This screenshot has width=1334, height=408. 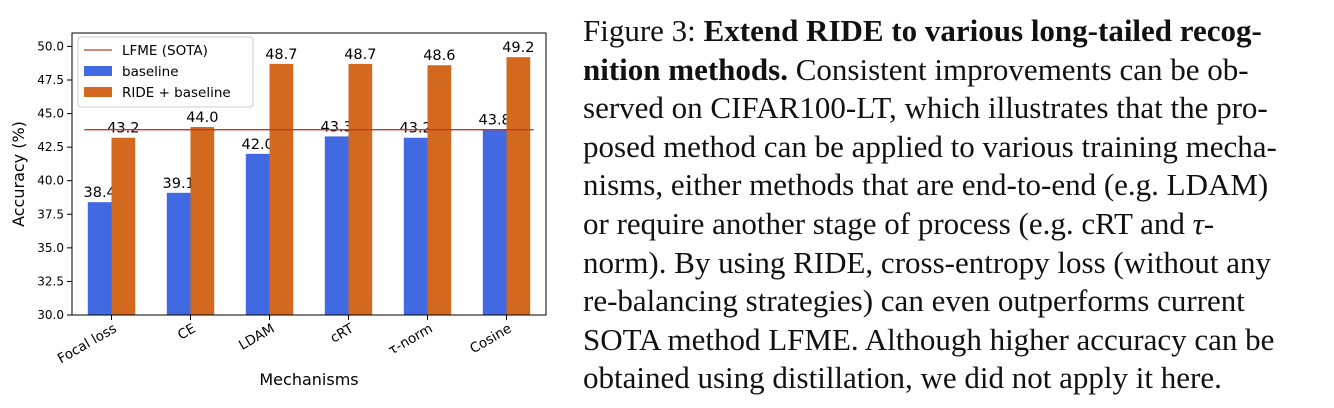 I want to click on x-tick-label: τ-norm, so click(x=411, y=340).